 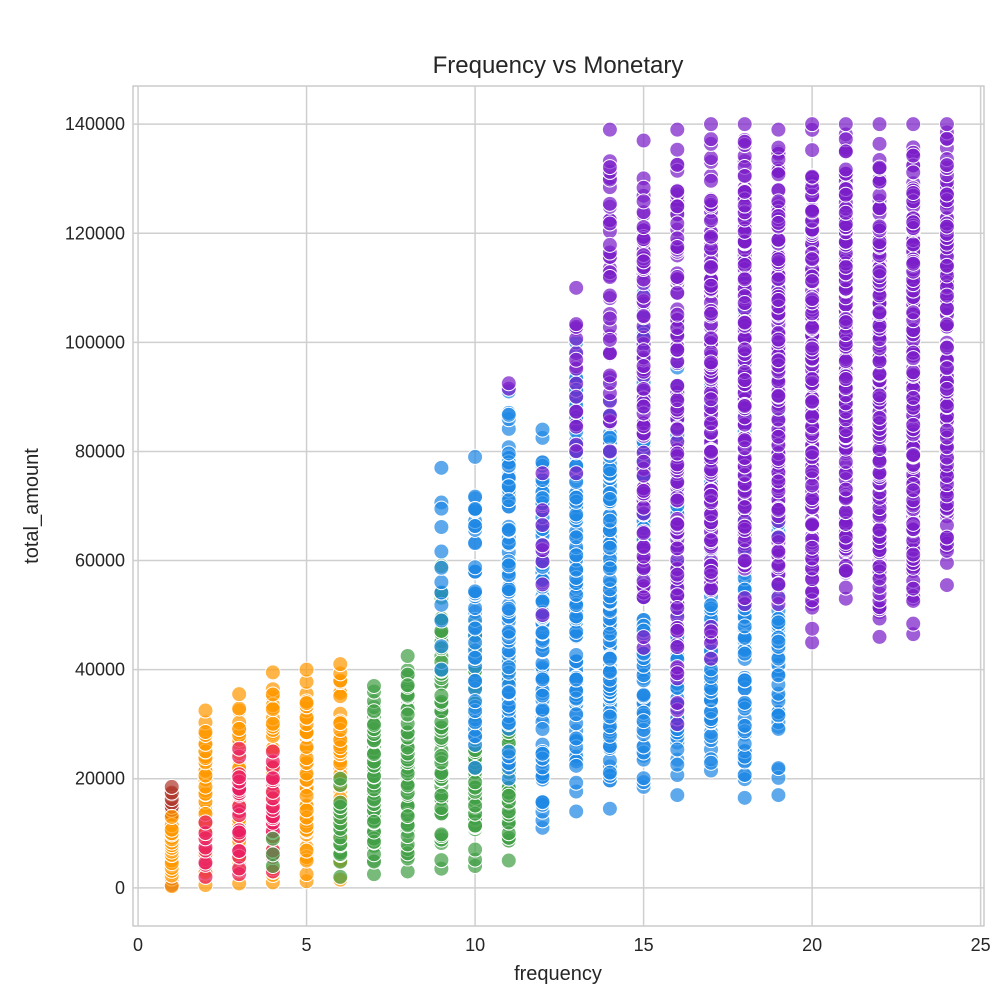 What do you see at coordinates (138, 945) in the screenshot?
I see `x-tick-label: 0` at bounding box center [138, 945].